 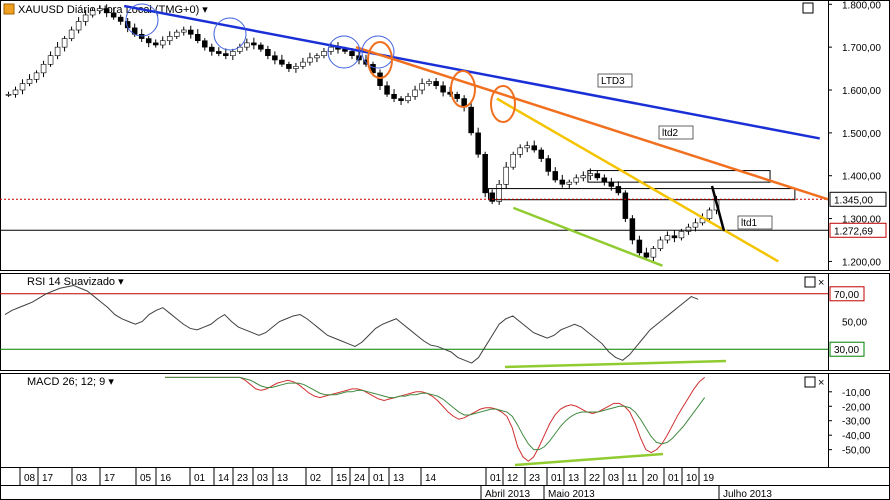 I want to click on rsi-line, so click(x=351, y=324).